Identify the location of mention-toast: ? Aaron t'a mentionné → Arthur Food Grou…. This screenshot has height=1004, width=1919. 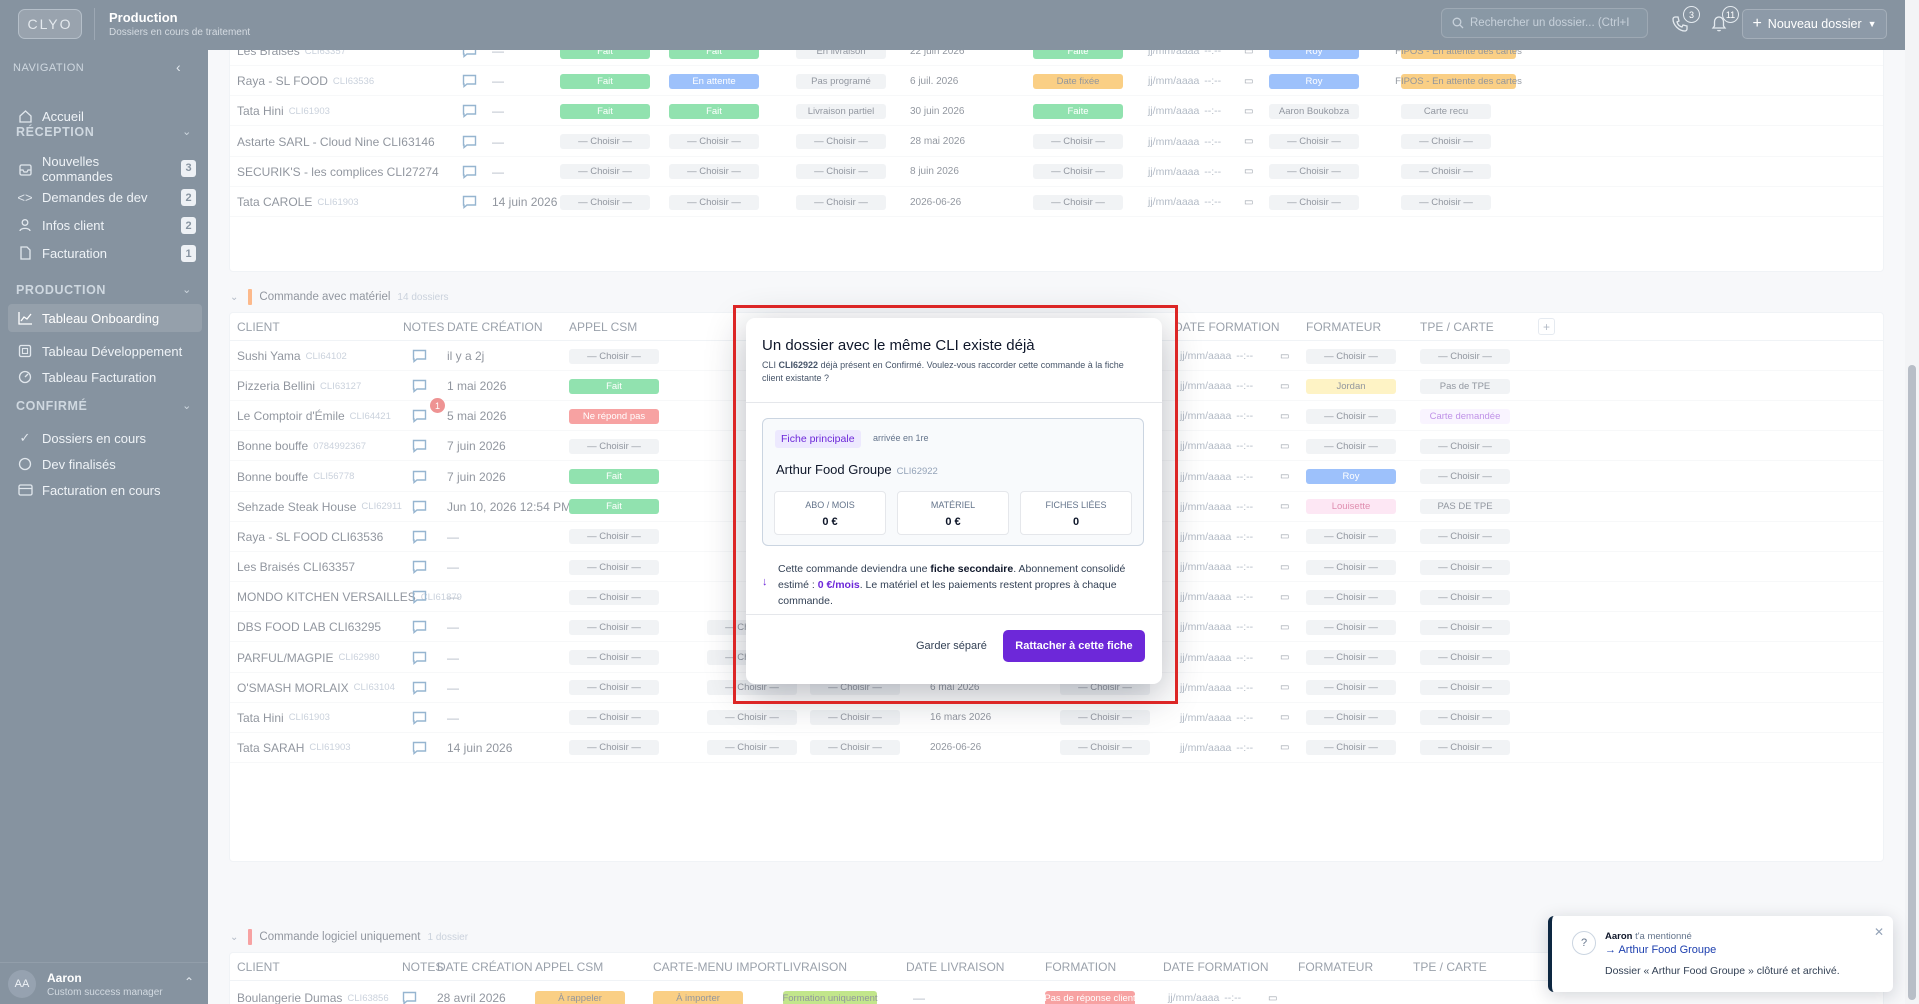
(1720, 954).